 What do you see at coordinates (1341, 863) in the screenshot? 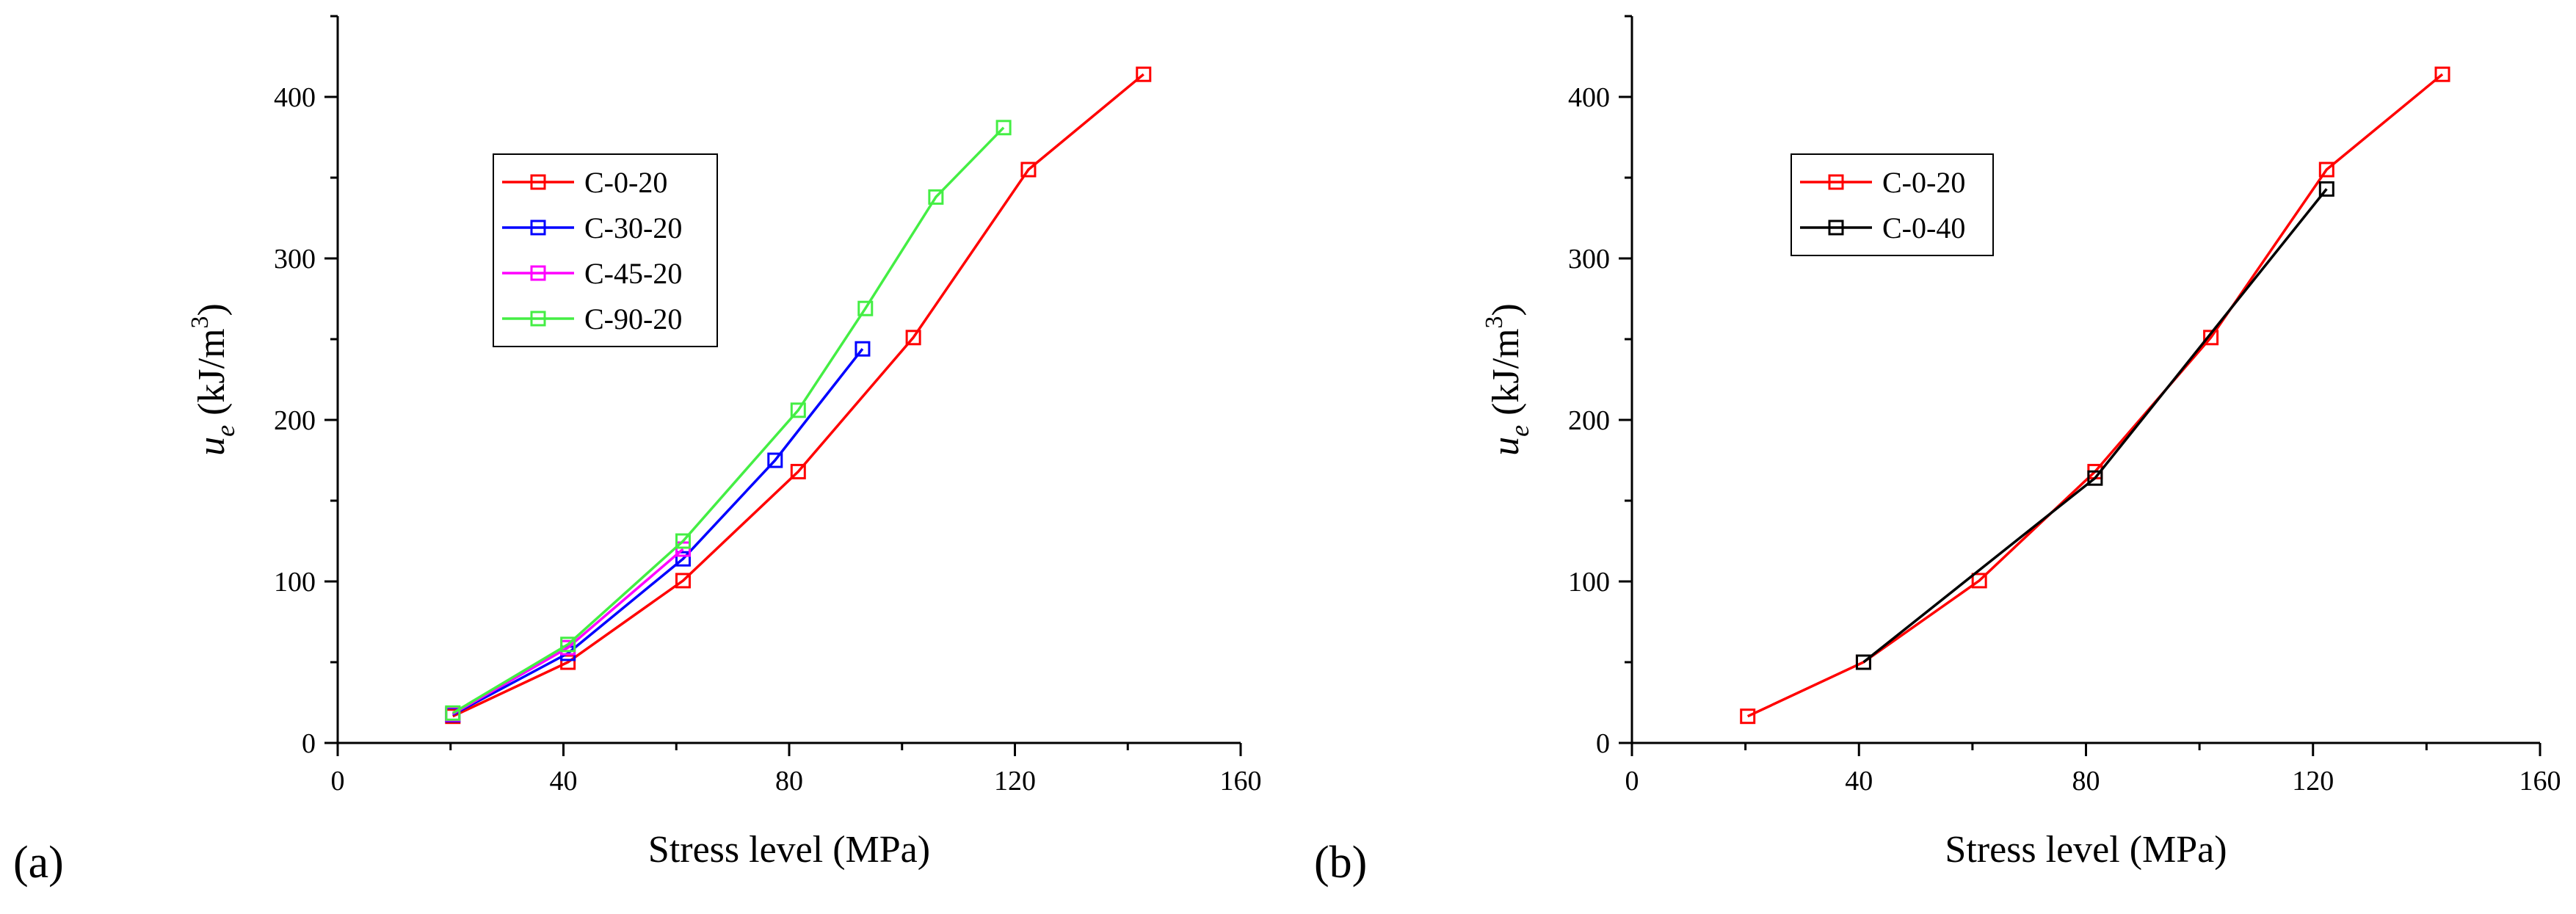
I see `panel-label: (b)` at bounding box center [1341, 863].